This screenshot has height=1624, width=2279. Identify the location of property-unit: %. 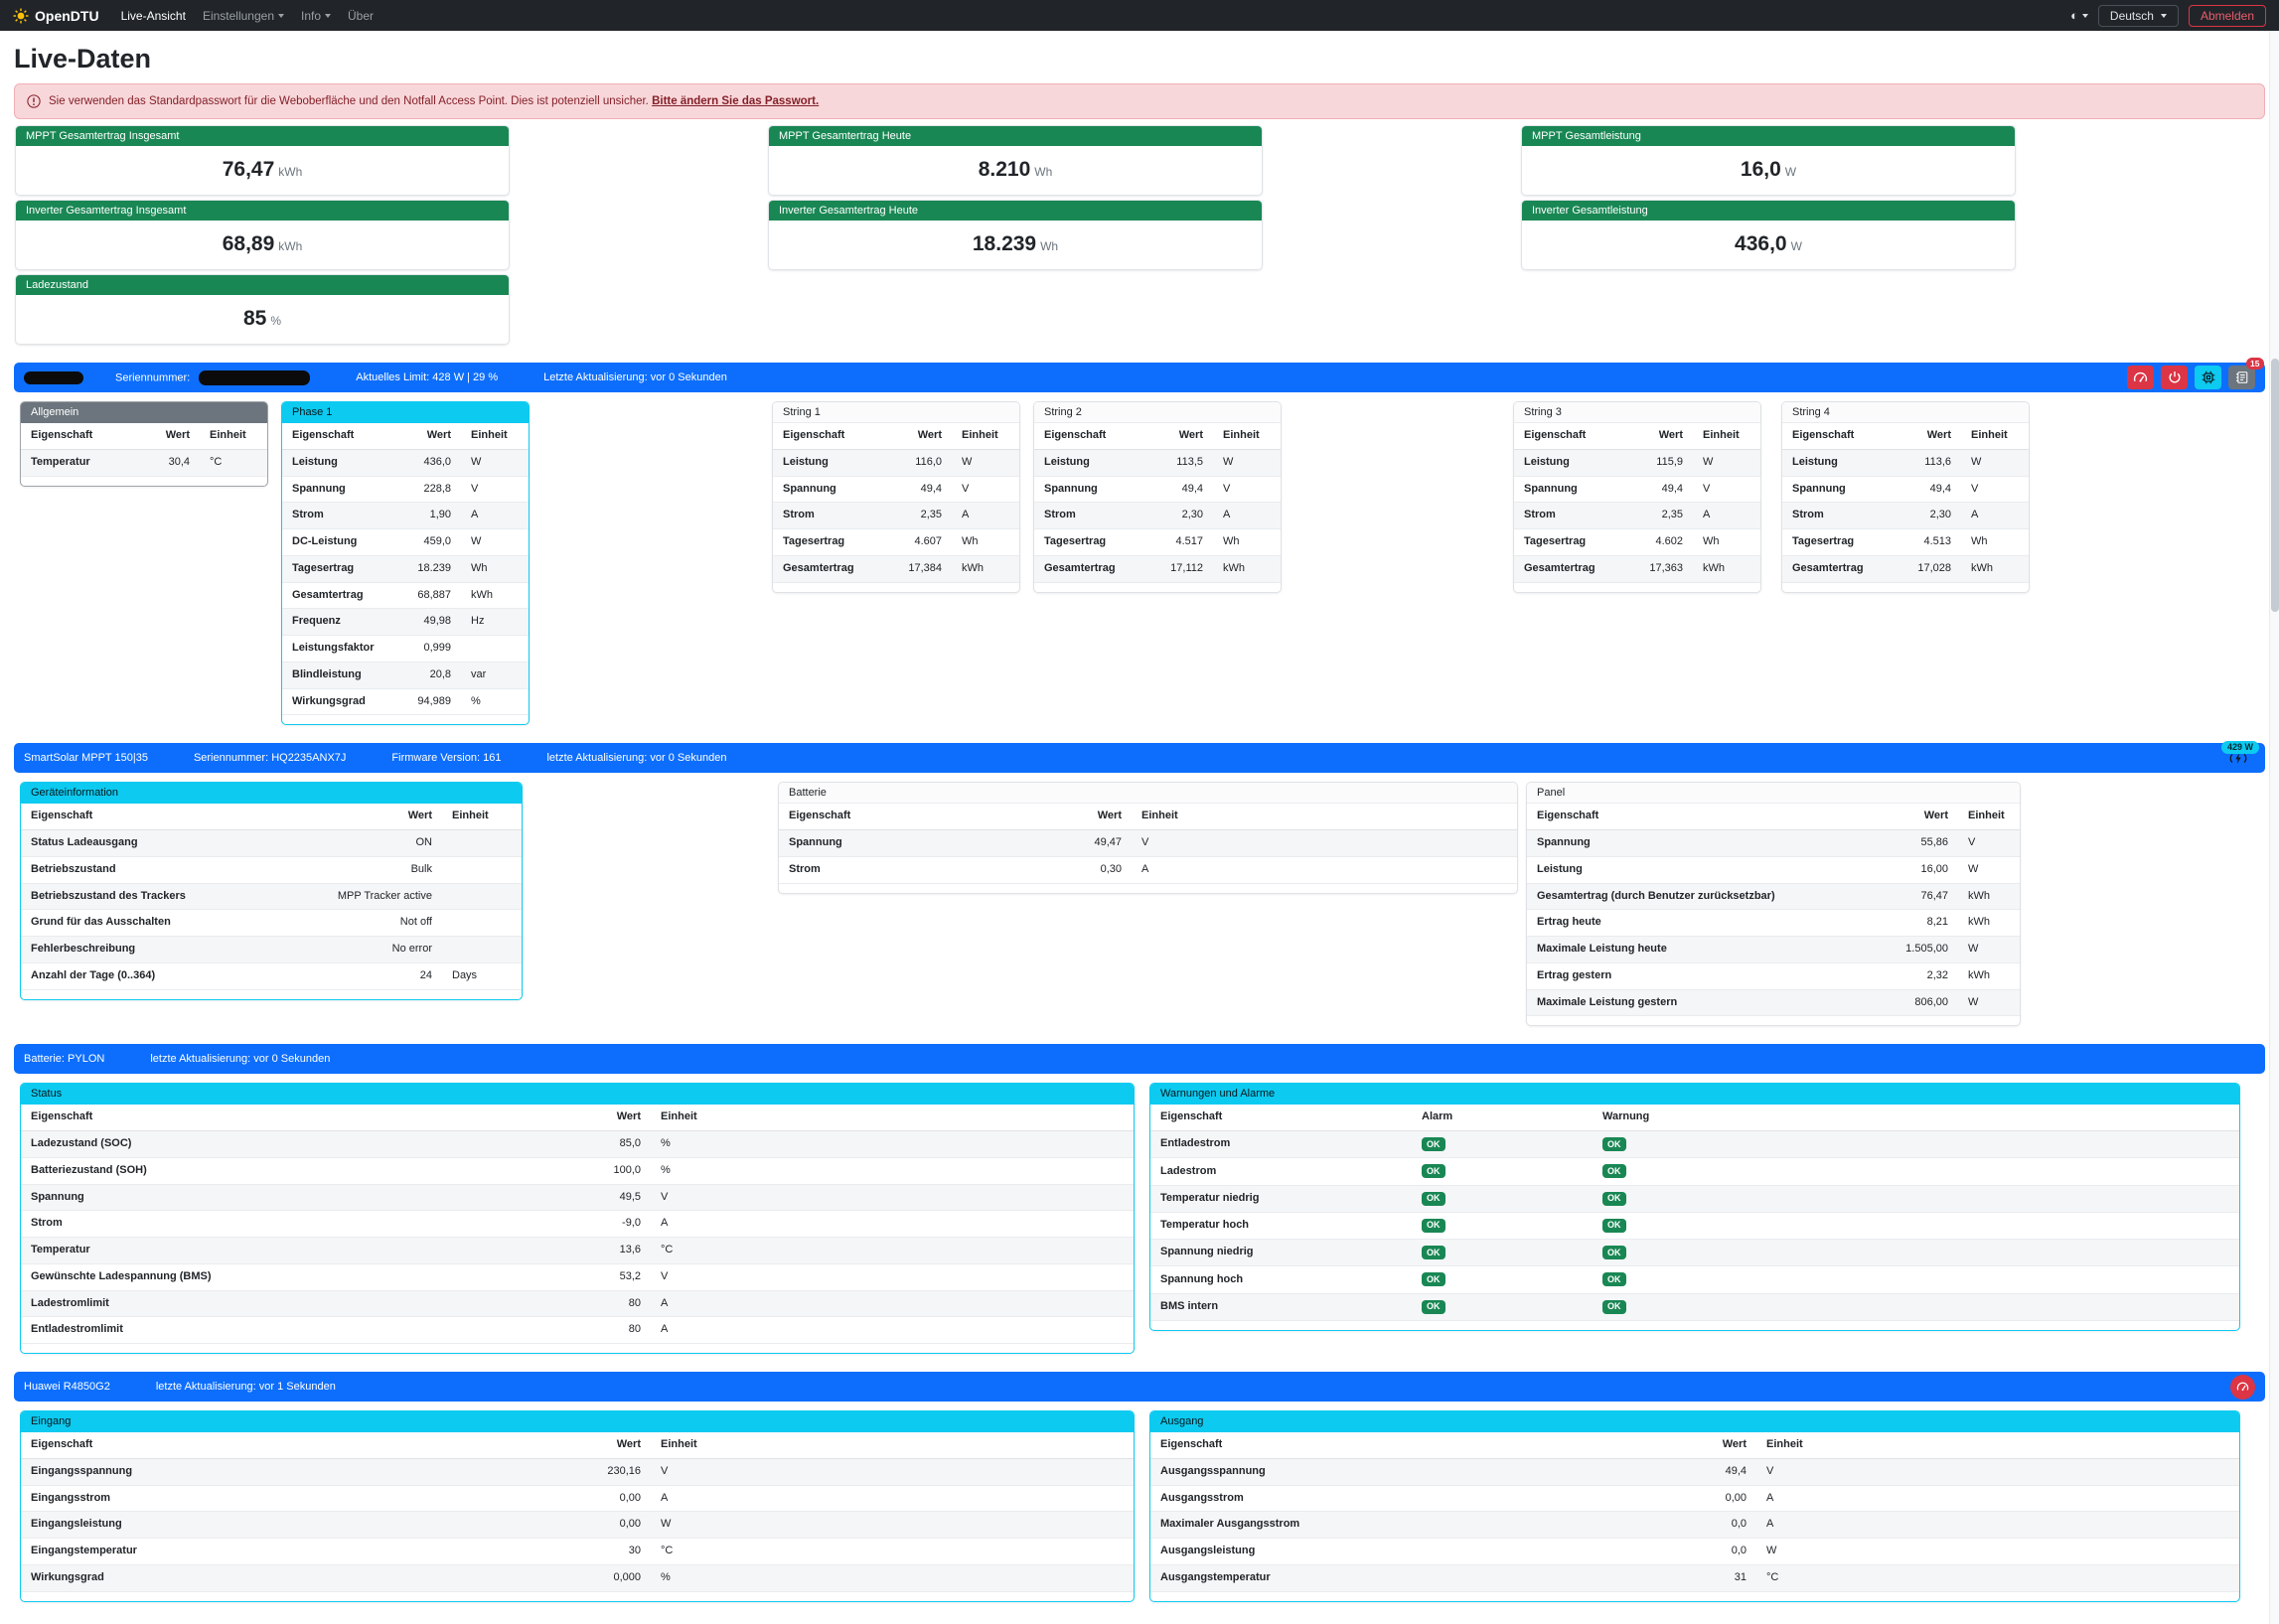
(892, 1144).